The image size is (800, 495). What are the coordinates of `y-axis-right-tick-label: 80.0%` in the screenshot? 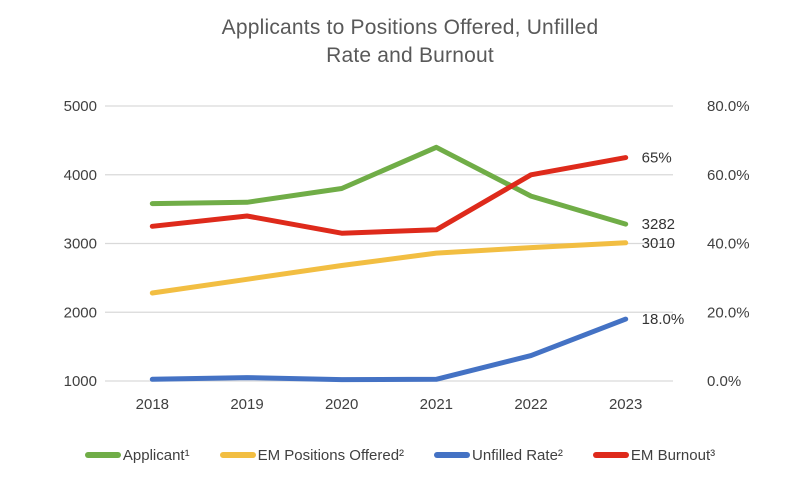 It's located at (728, 106).